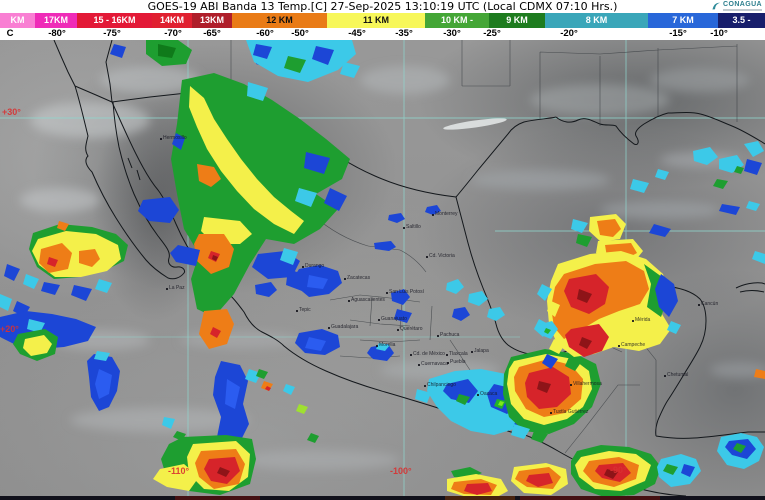 This screenshot has width=765, height=500. What do you see at coordinates (569, 412) in the screenshot?
I see `city-label: Tuxtla Gutiérrez` at bounding box center [569, 412].